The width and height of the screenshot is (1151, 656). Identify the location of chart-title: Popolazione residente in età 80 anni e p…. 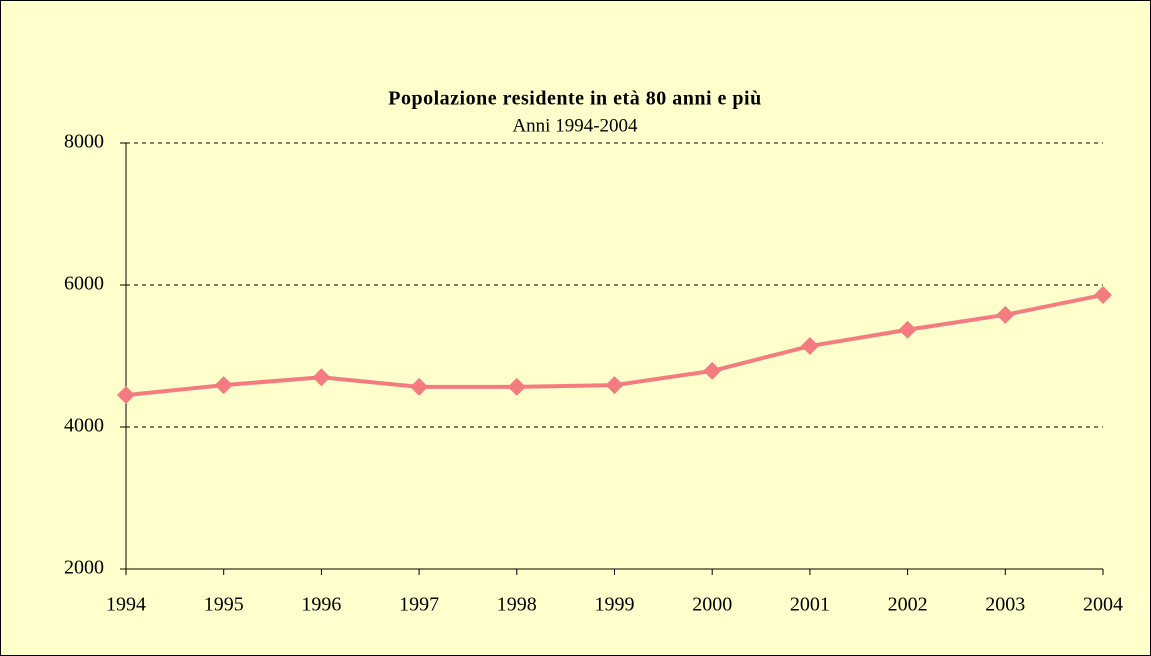
(574, 99).